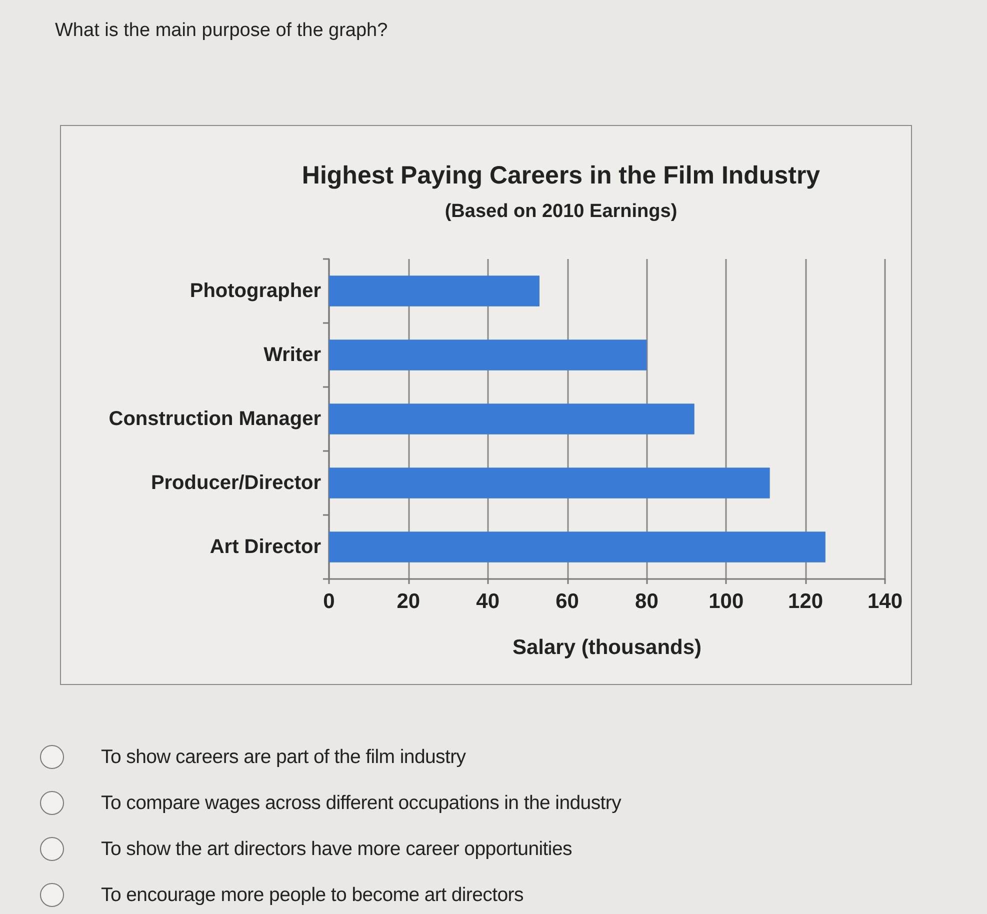 The height and width of the screenshot is (914, 987). I want to click on y-tick-label: Art Director, so click(266, 547).